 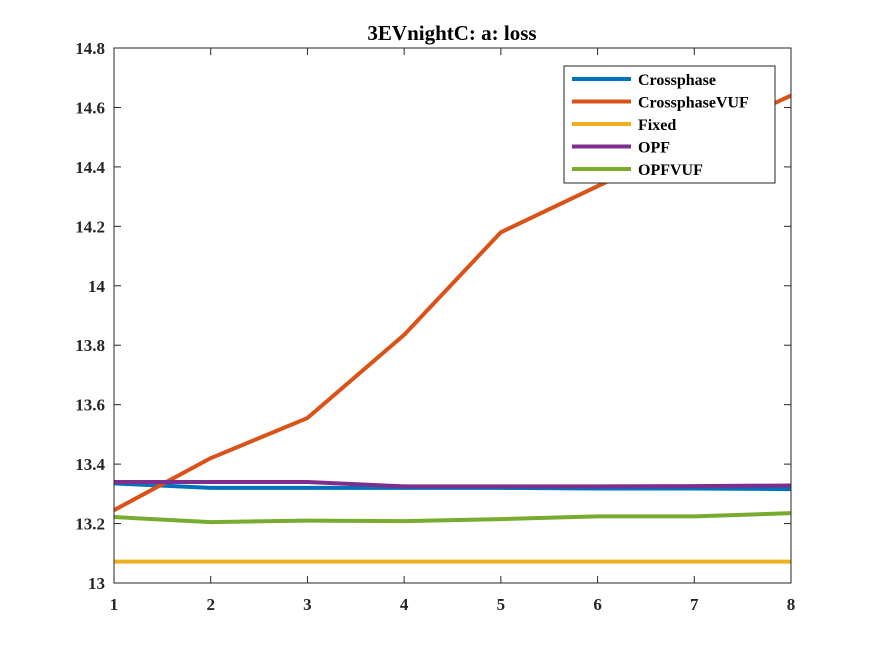 What do you see at coordinates (90, 345) in the screenshot?
I see `y-tick-label: 13.8` at bounding box center [90, 345].